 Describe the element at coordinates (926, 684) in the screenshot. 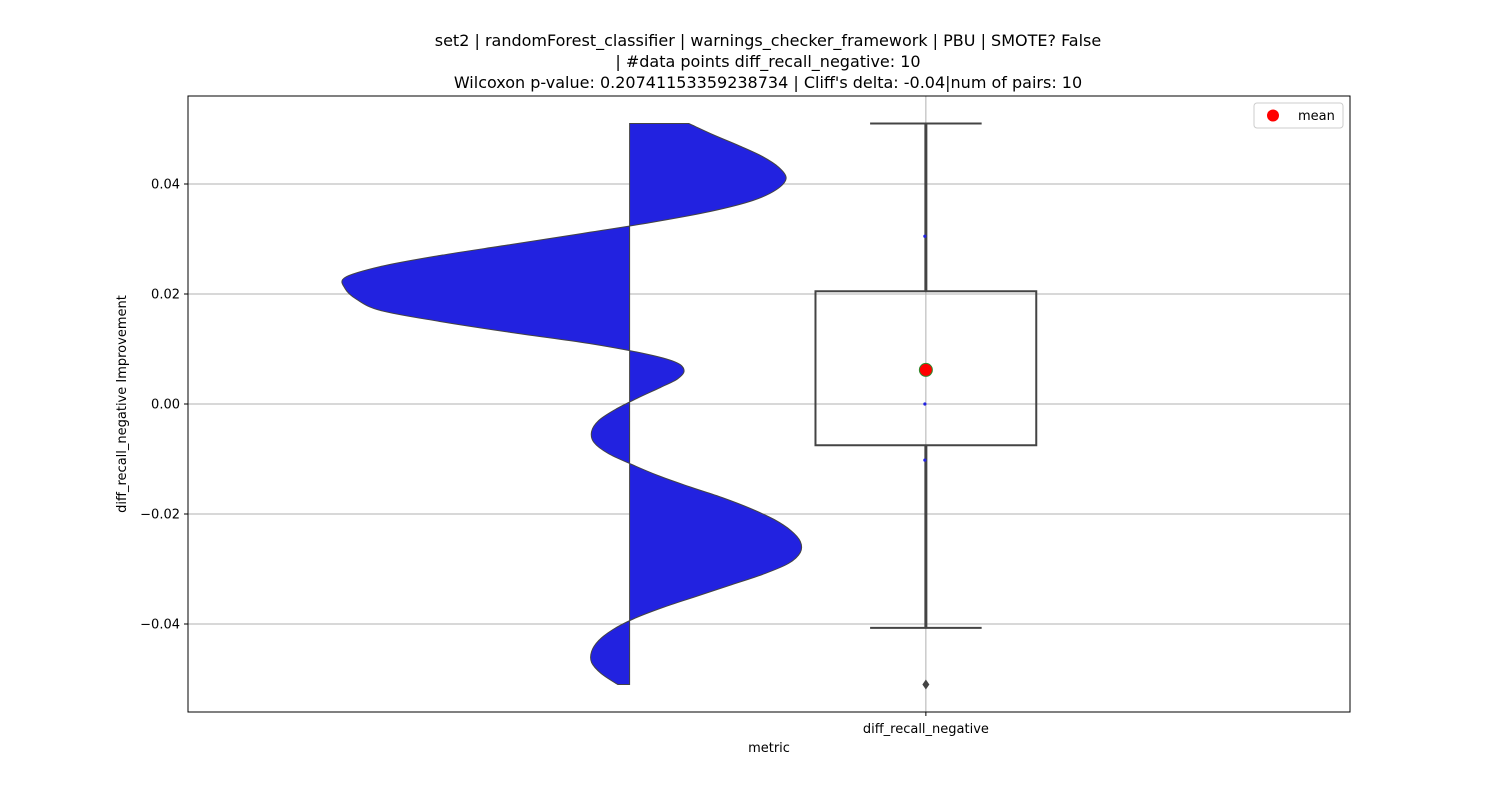

I see `outlier-point` at that location.